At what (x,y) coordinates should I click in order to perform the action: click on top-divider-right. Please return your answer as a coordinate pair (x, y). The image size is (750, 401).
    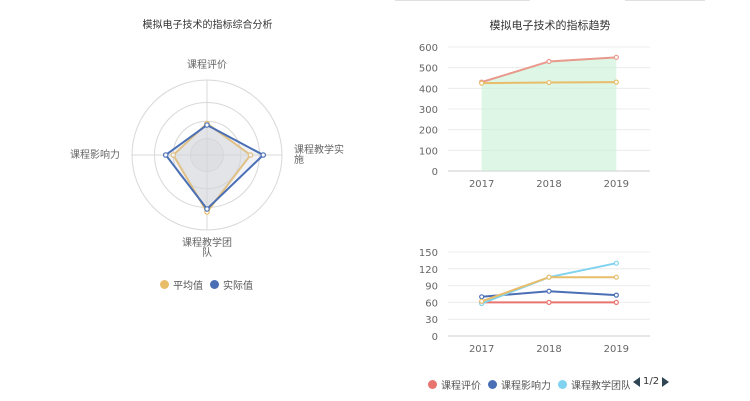
    Looking at the image, I should click on (665, 0).